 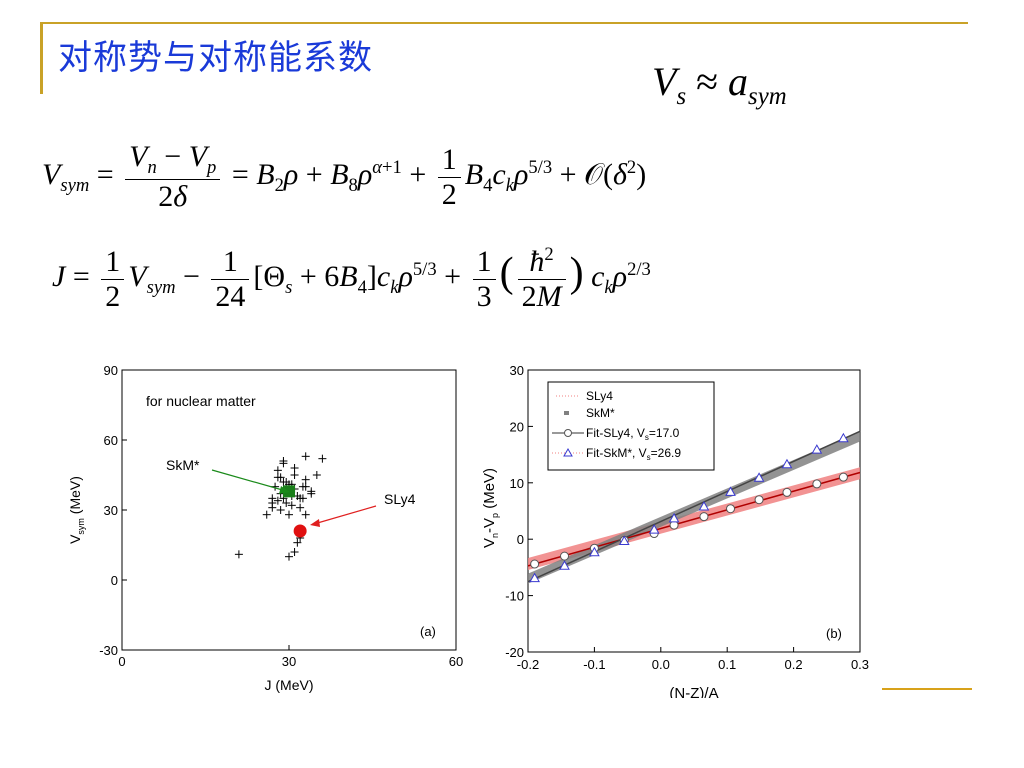 I want to click on y-tick-label-a: -30, so click(x=108, y=650).